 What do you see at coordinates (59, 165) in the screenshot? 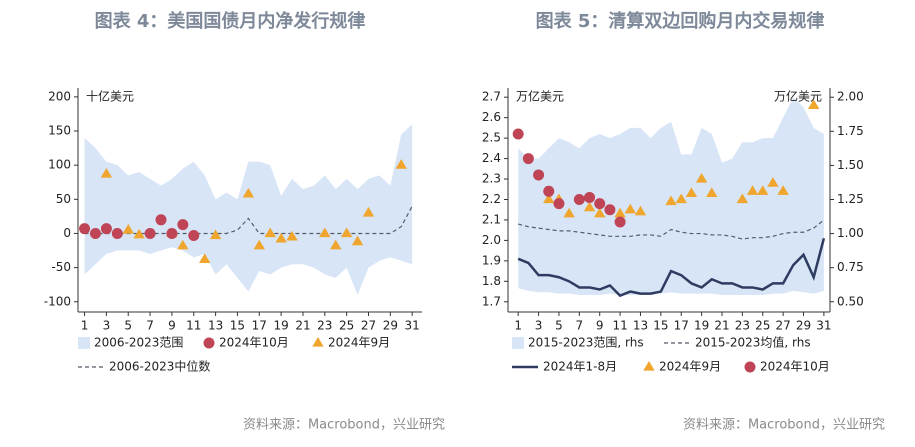
I see `y-tick-label: 100` at bounding box center [59, 165].